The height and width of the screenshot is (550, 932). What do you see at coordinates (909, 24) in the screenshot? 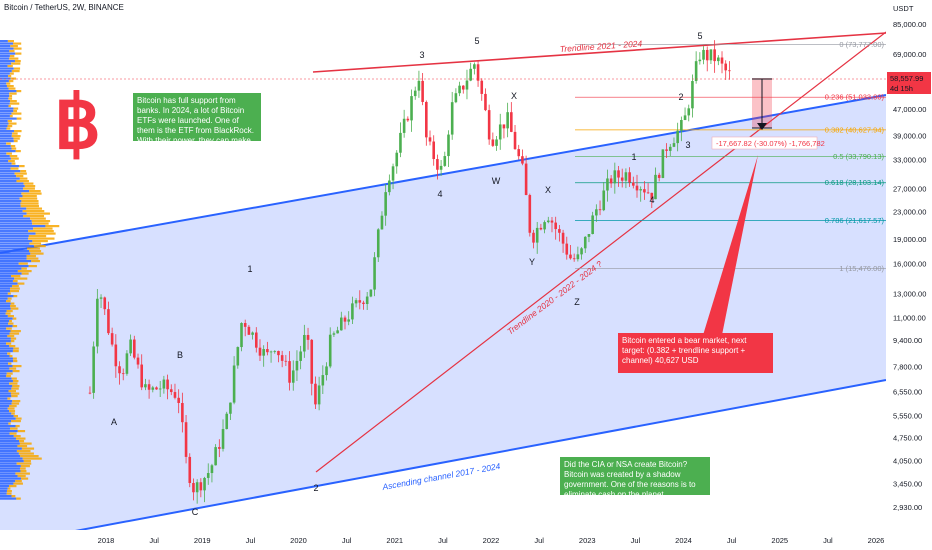
I see `price-tick: 85,000.00` at bounding box center [909, 24].